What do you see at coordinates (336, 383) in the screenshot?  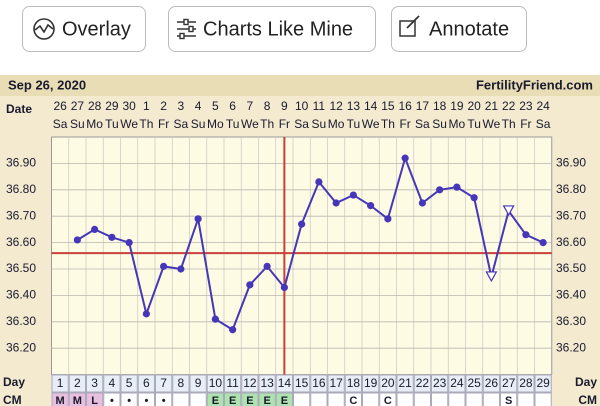 I see `day-number: 17` at bounding box center [336, 383].